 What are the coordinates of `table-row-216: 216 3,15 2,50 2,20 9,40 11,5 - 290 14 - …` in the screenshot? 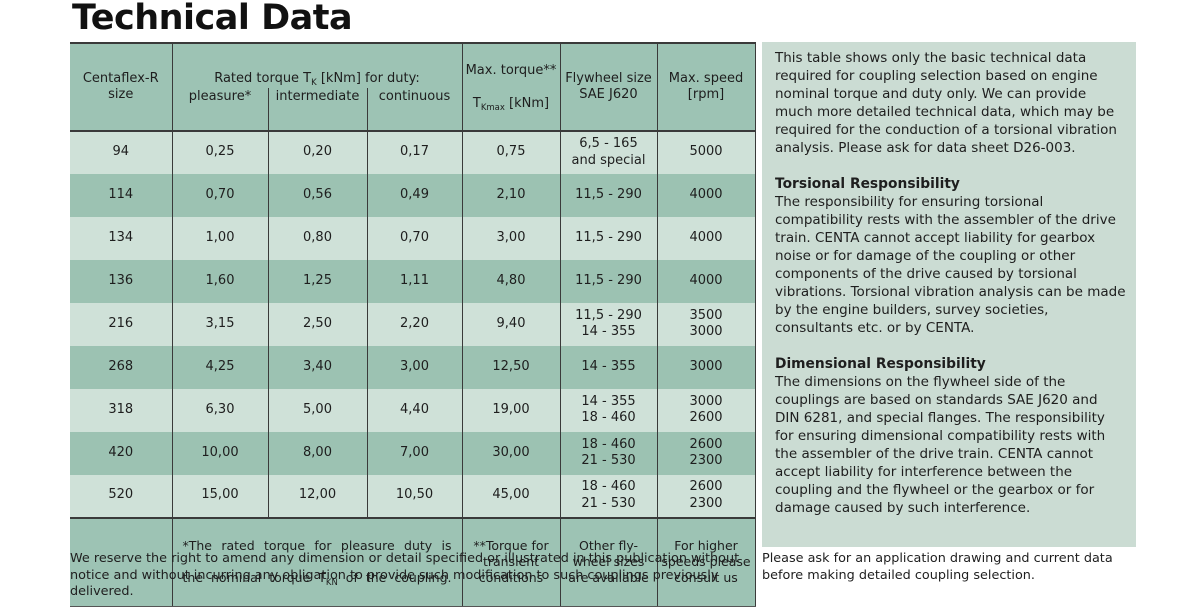 It's located at (413, 324).